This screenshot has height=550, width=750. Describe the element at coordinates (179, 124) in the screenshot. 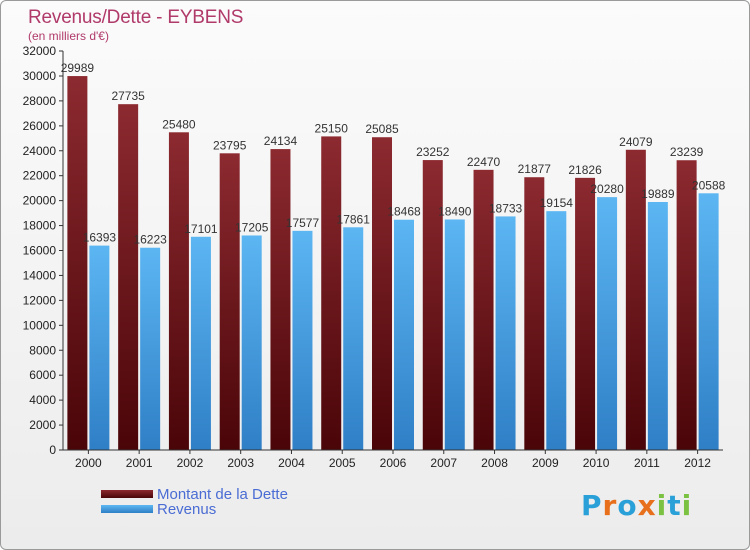

I see `data-label-debt: 25480` at that location.